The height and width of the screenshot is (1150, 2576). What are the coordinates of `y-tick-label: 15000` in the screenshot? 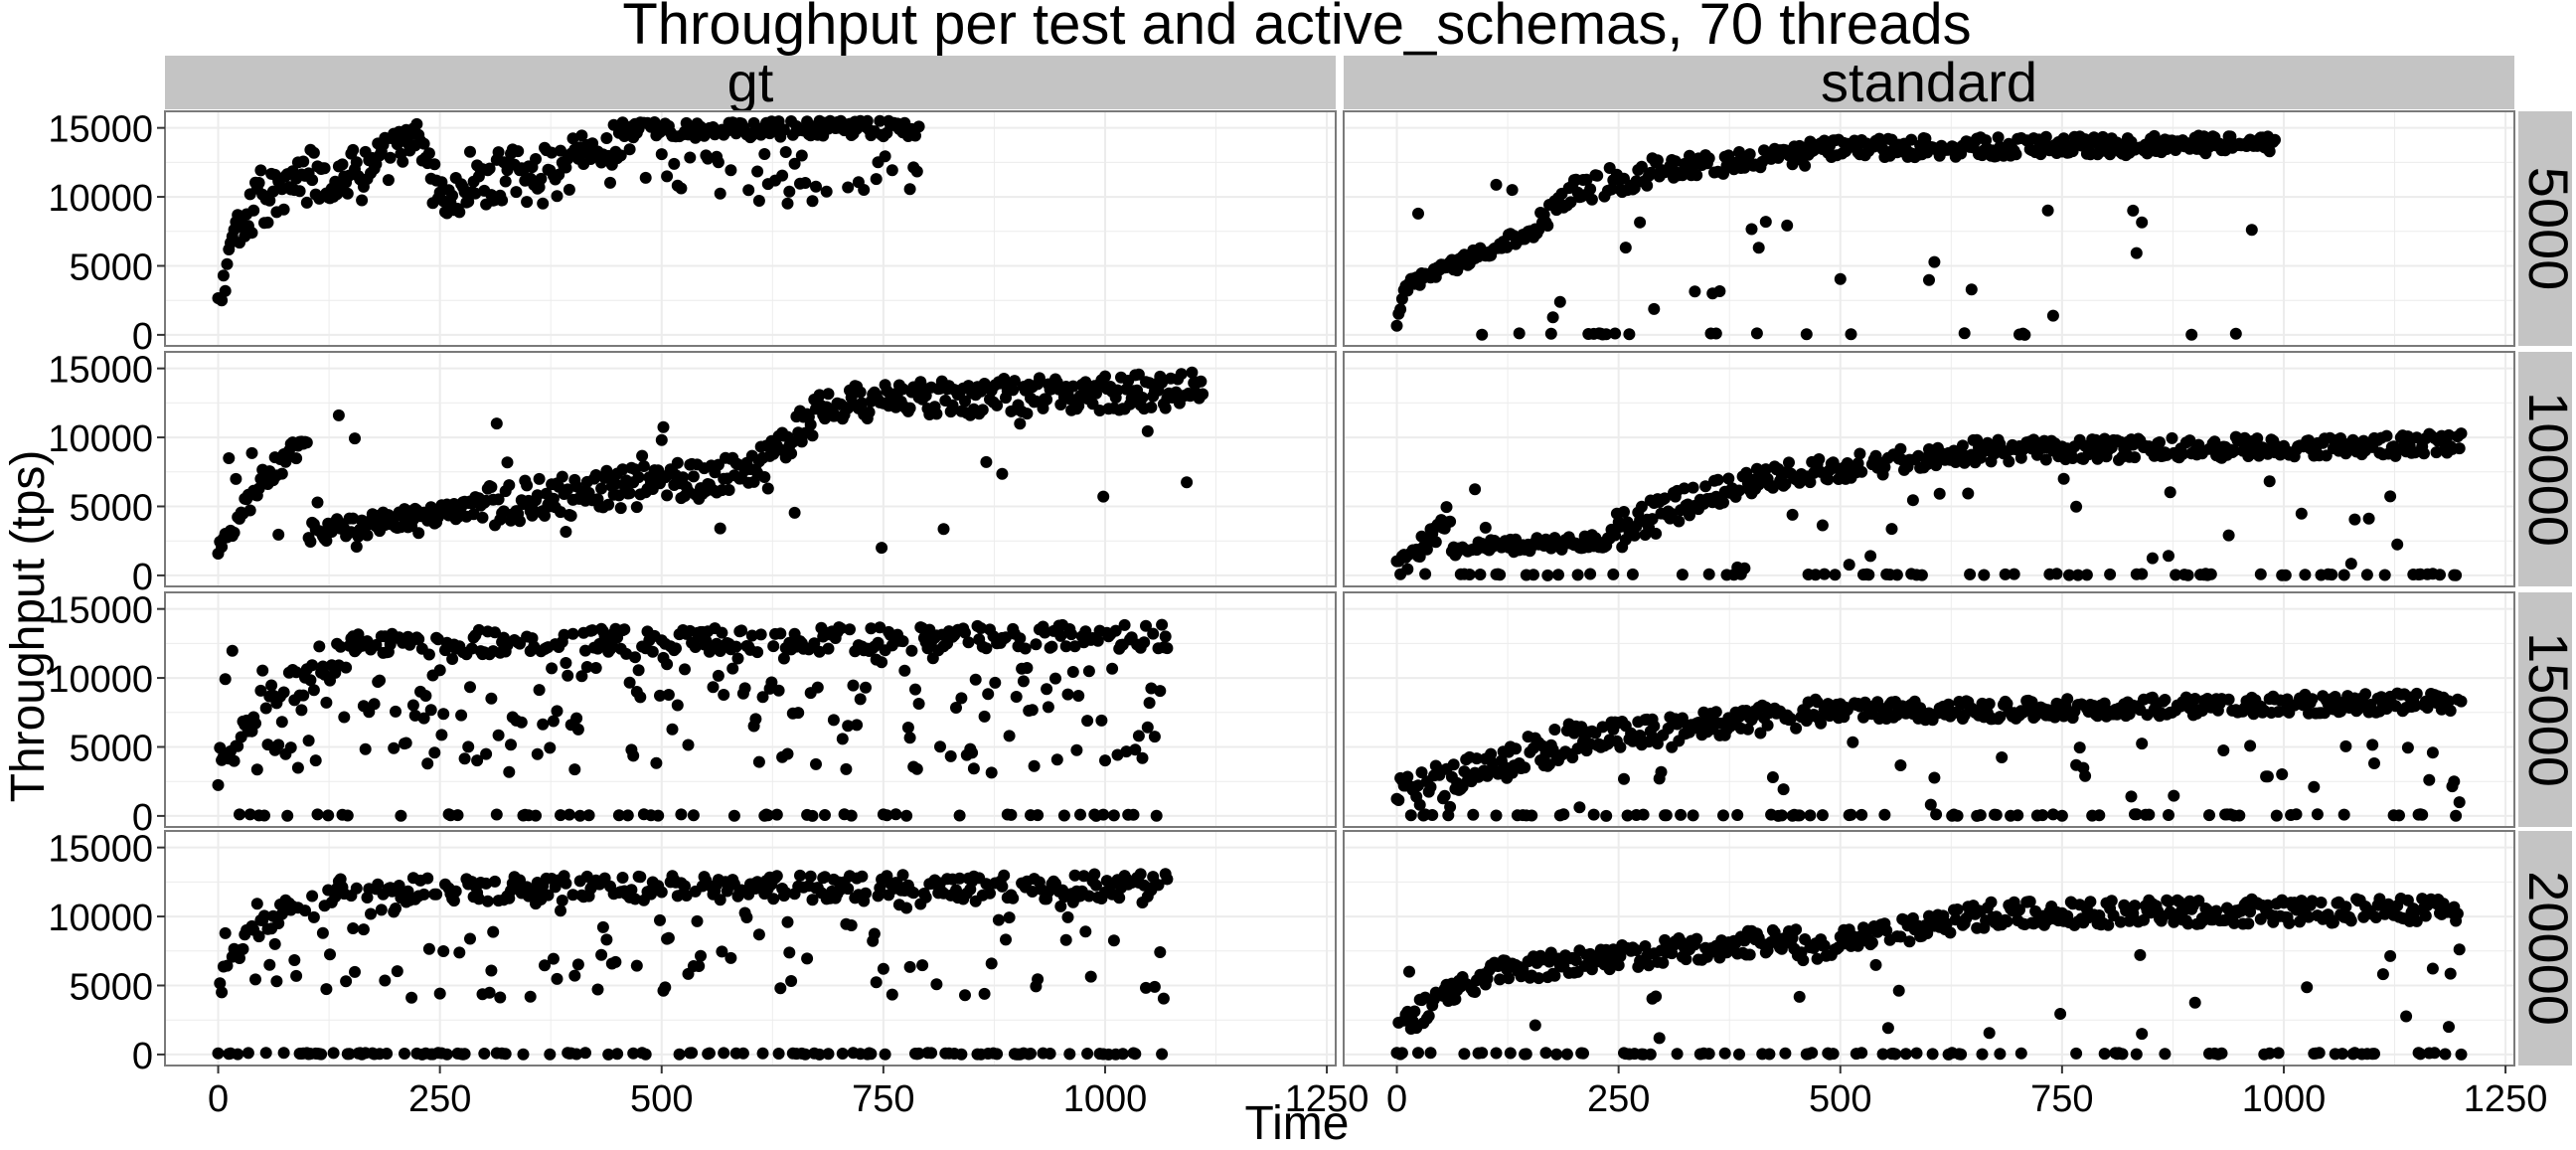 It's located at (100, 850).